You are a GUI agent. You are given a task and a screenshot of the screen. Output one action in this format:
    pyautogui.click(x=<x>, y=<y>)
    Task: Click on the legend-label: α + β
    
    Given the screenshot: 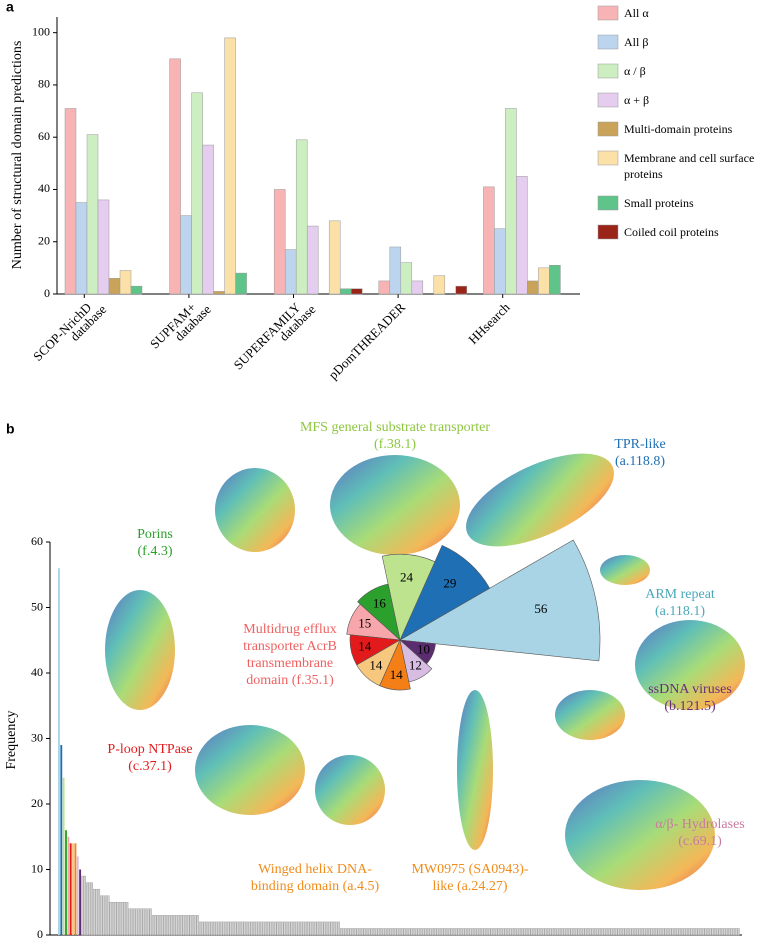 What is the action you would take?
    pyautogui.click(x=637, y=100)
    